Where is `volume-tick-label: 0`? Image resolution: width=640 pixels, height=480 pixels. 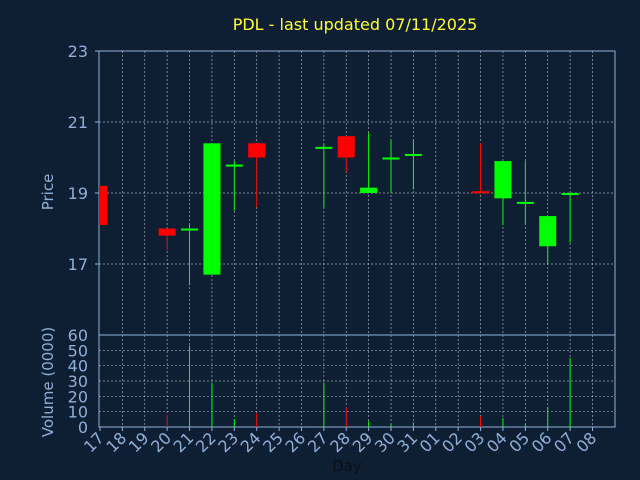 volume-tick-label: 0 is located at coordinates (83, 427).